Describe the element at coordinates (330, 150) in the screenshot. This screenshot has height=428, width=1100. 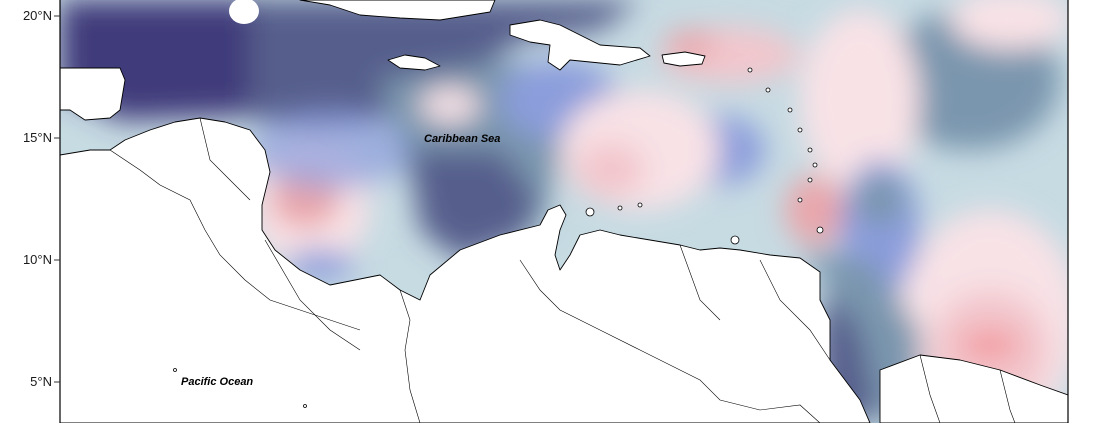
I see `contour-blue-arc` at that location.